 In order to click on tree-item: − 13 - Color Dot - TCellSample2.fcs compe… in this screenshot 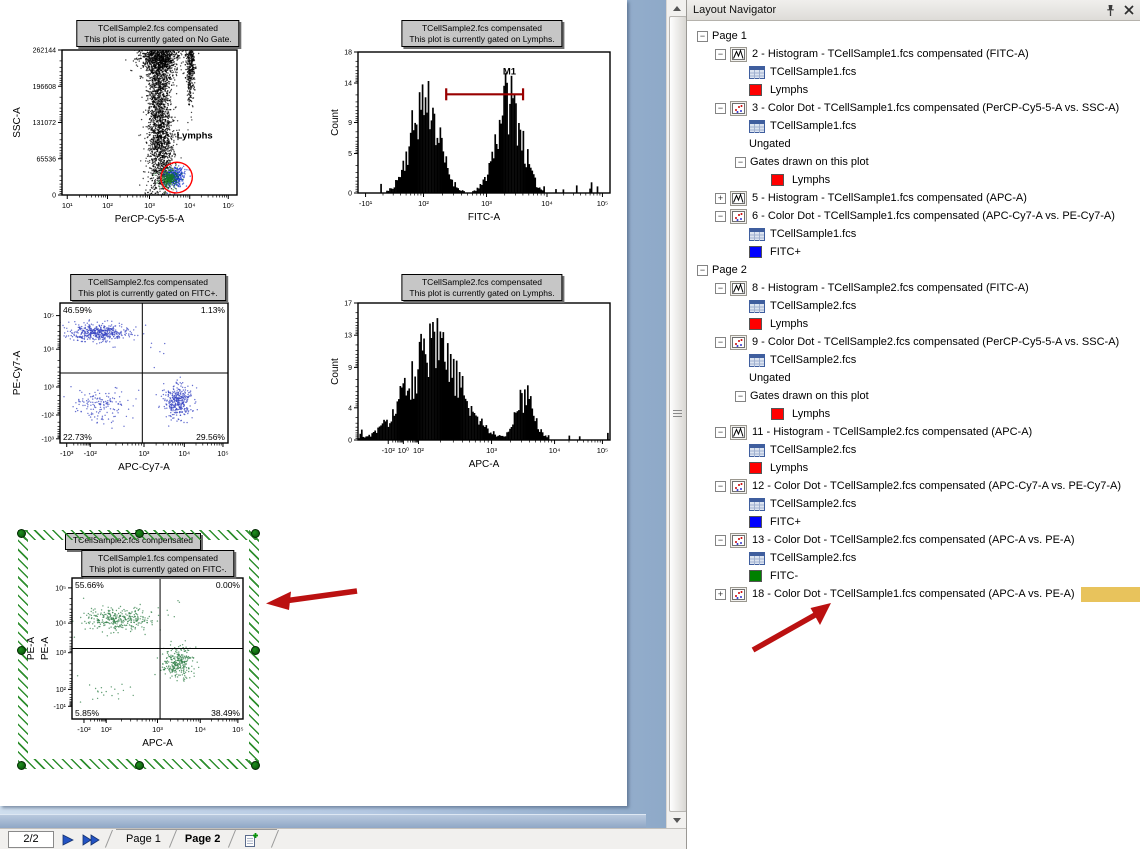, I will do `click(913, 540)`.